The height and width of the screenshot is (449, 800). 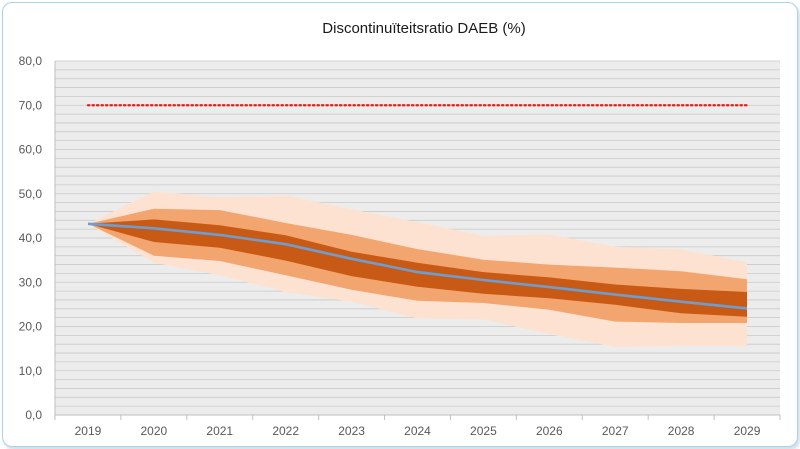 What do you see at coordinates (615, 431) in the screenshot?
I see `x-tick-label: 2027` at bounding box center [615, 431].